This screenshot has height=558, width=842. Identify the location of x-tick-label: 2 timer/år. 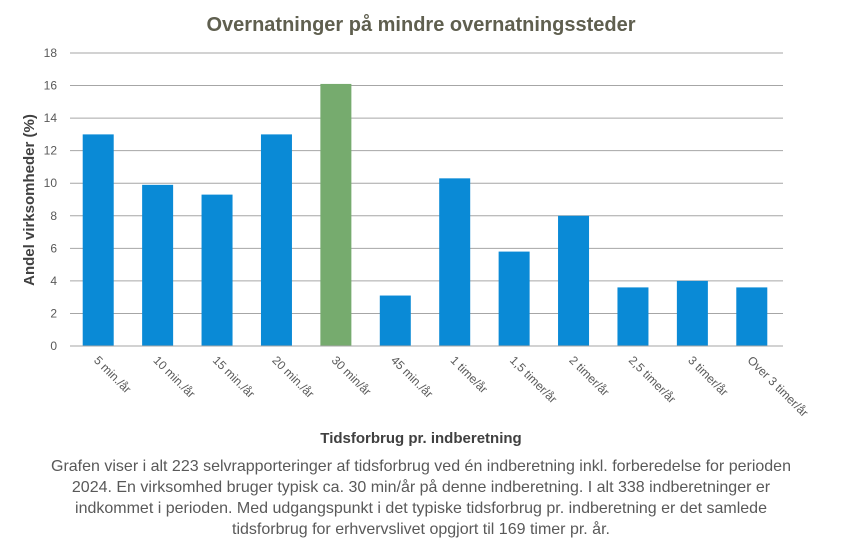
(589, 376).